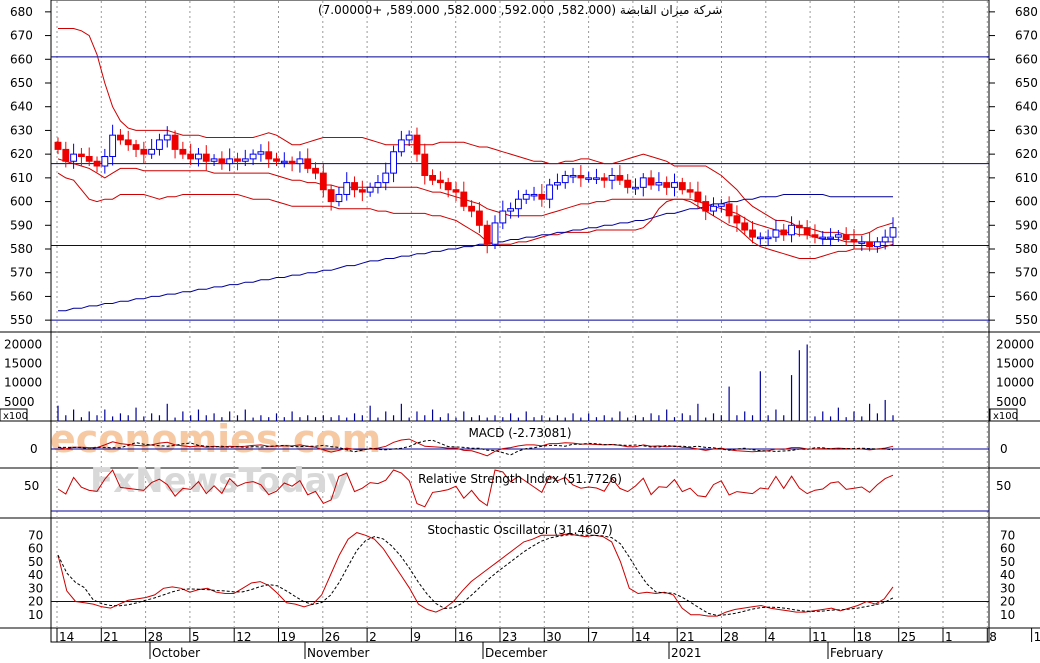  What do you see at coordinates (475, 447) in the screenshot?
I see `macd-line` at bounding box center [475, 447].